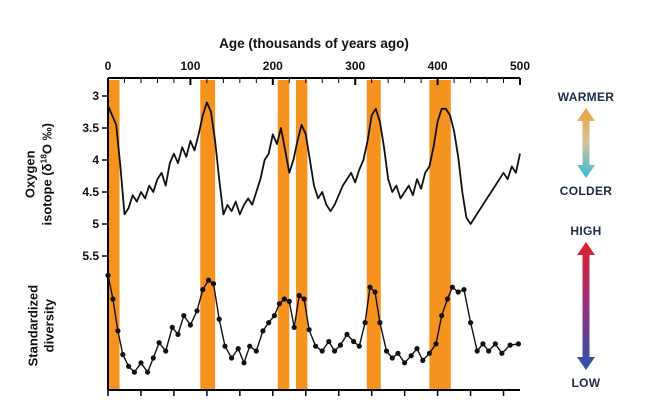  What do you see at coordinates (586, 97) in the screenshot?
I see `warmer-label: WARMER` at bounding box center [586, 97].